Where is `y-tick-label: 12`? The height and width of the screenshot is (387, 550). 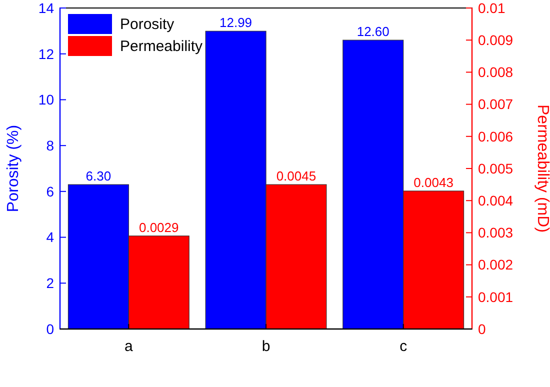 y-tick-label: 12 is located at coordinates (46, 54).